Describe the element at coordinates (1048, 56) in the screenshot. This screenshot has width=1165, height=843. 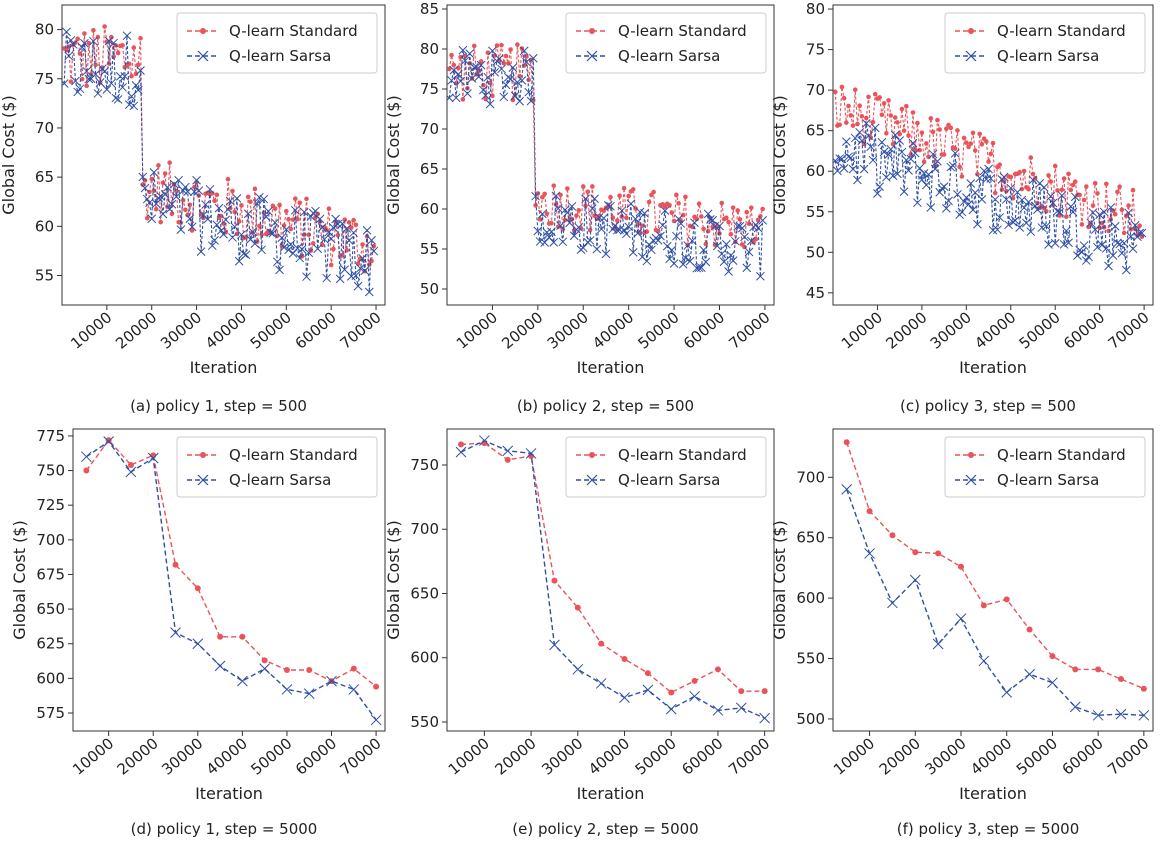
I see `legend-label: Q-learn Sarsa` at that location.